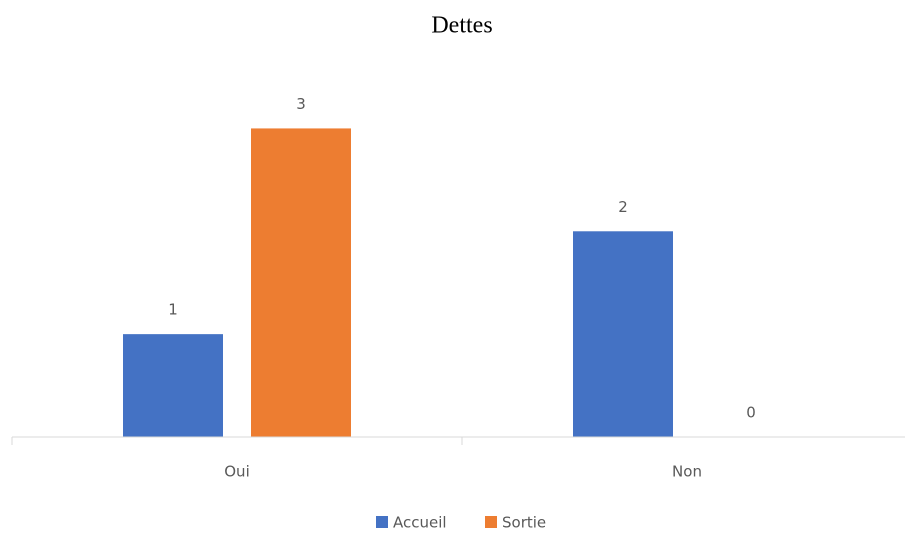 The height and width of the screenshot is (533, 905). What do you see at coordinates (751, 413) in the screenshot?
I see `data-label: 0` at bounding box center [751, 413].